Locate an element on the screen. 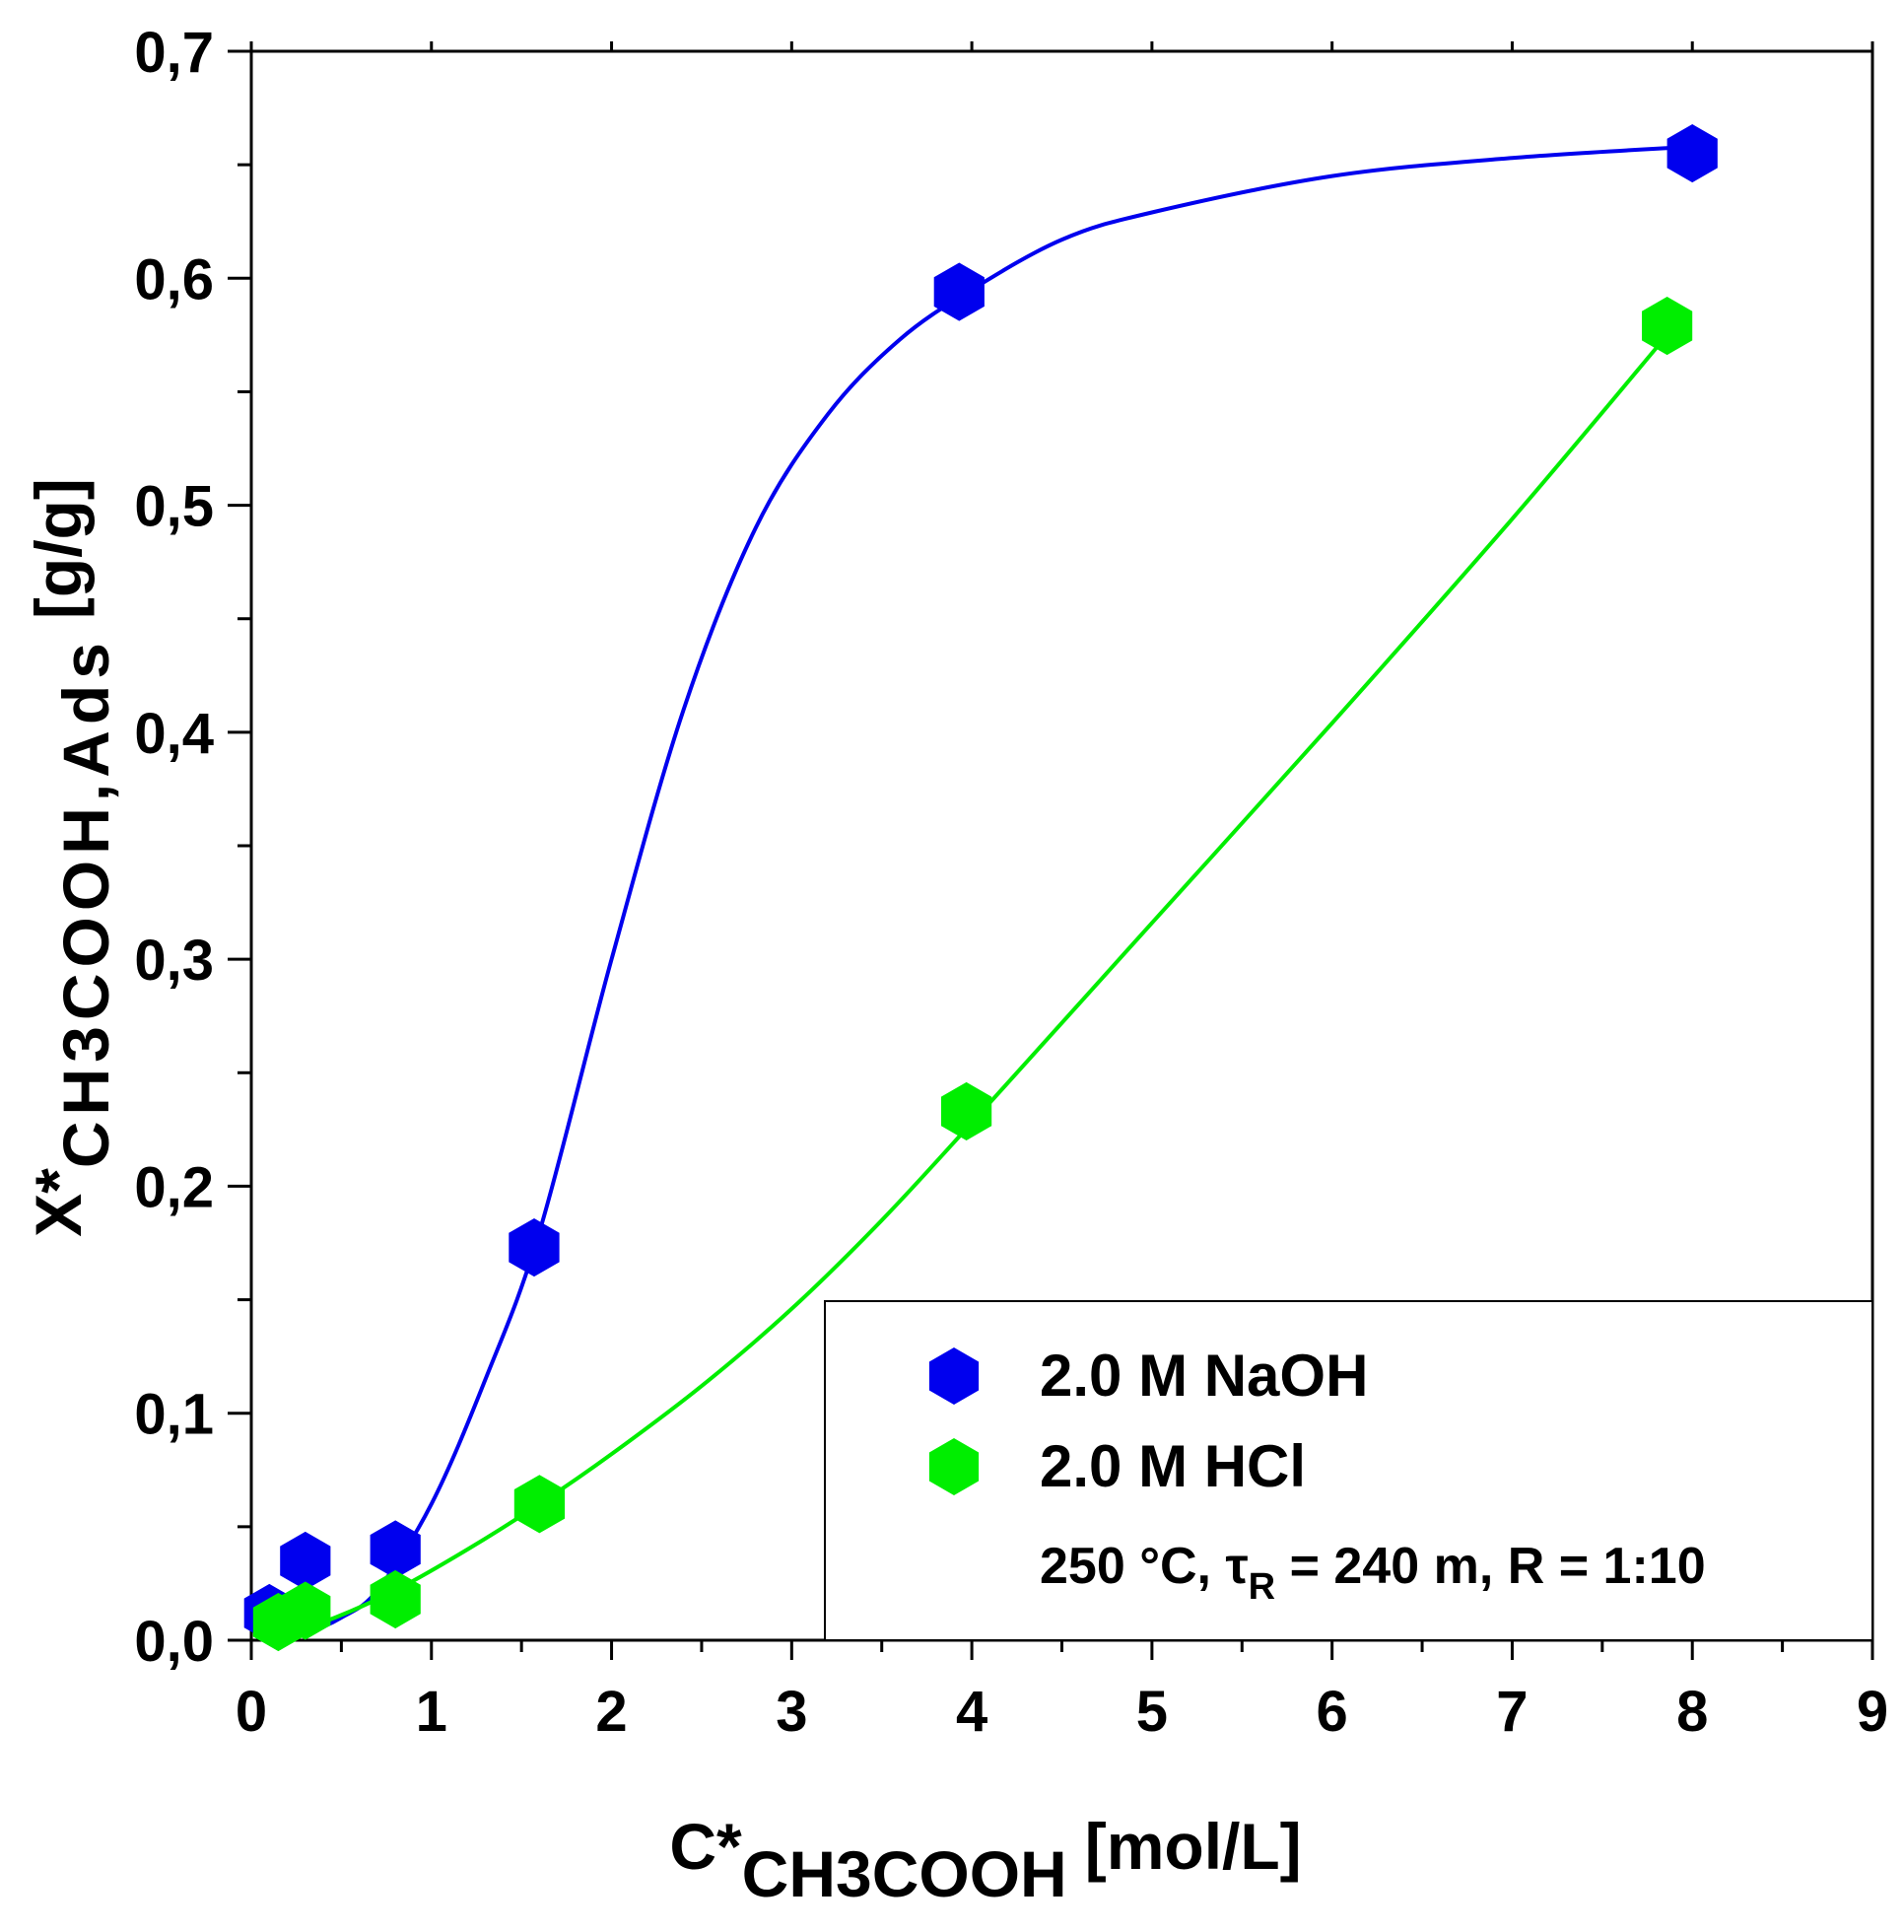  annotation-tau-sub: R is located at coordinates (1262, 1587).